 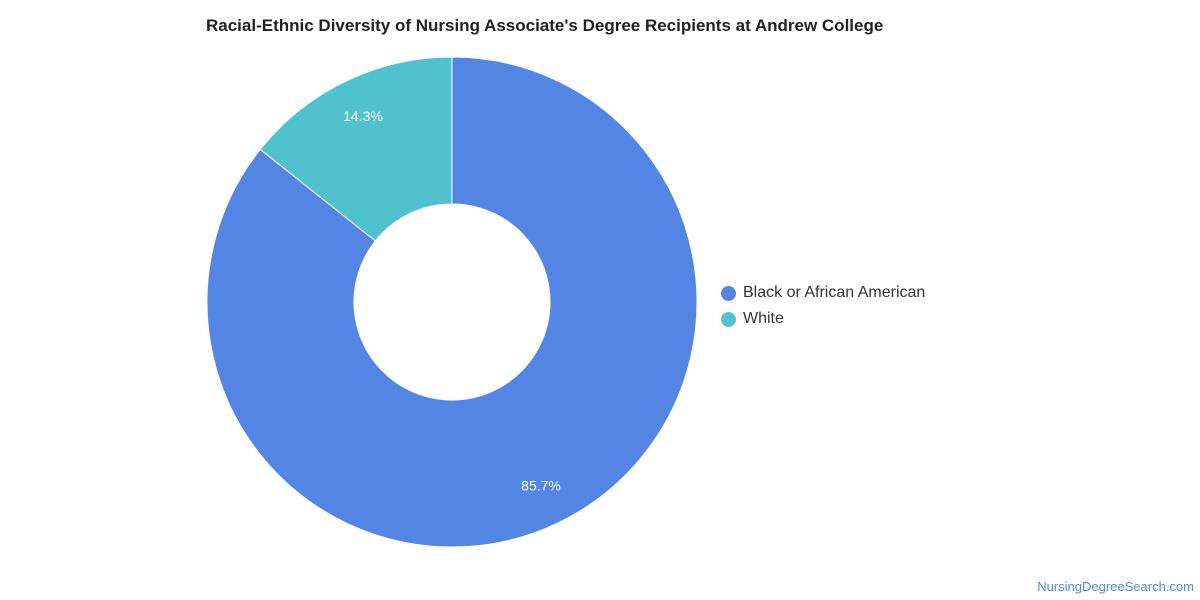 I want to click on slice-label-white: 14.3%, so click(x=363, y=116).